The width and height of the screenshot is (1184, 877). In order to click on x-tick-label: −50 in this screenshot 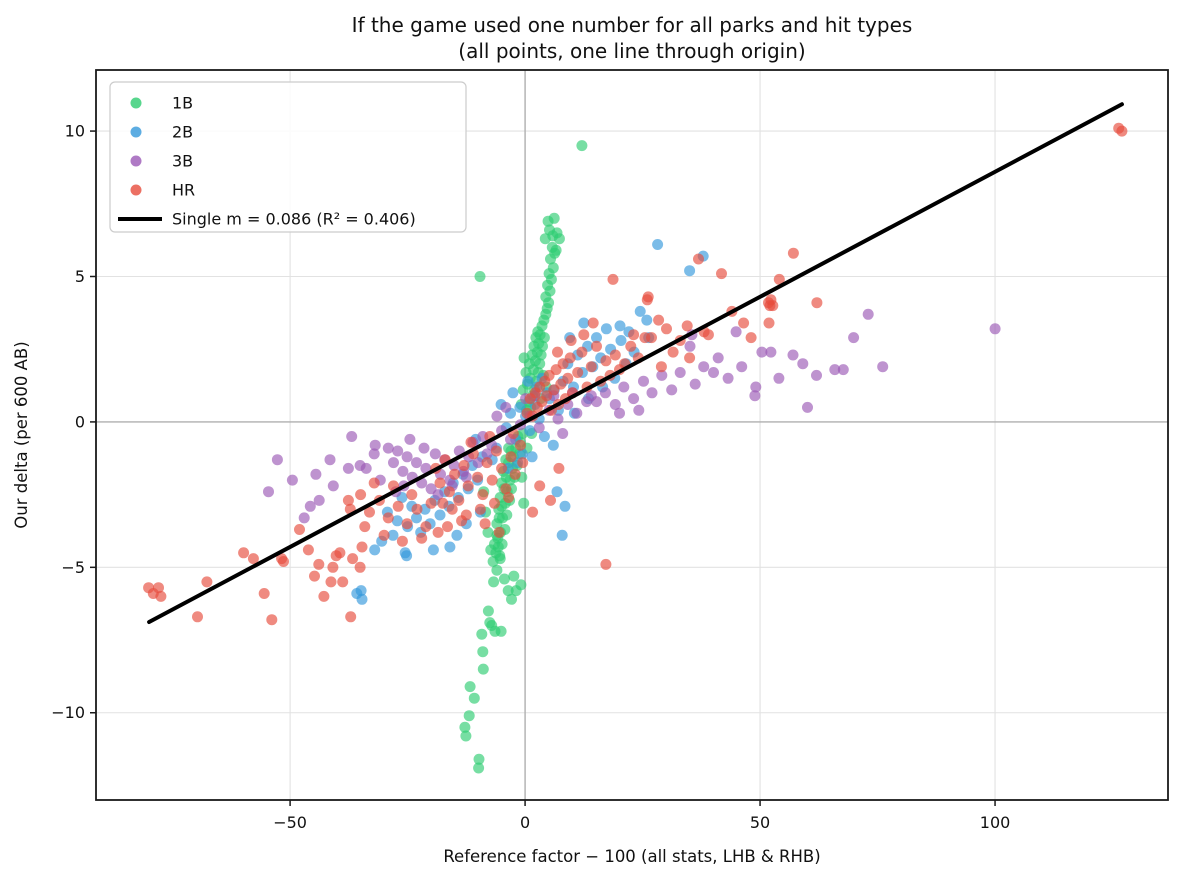, I will do `click(290, 822)`.